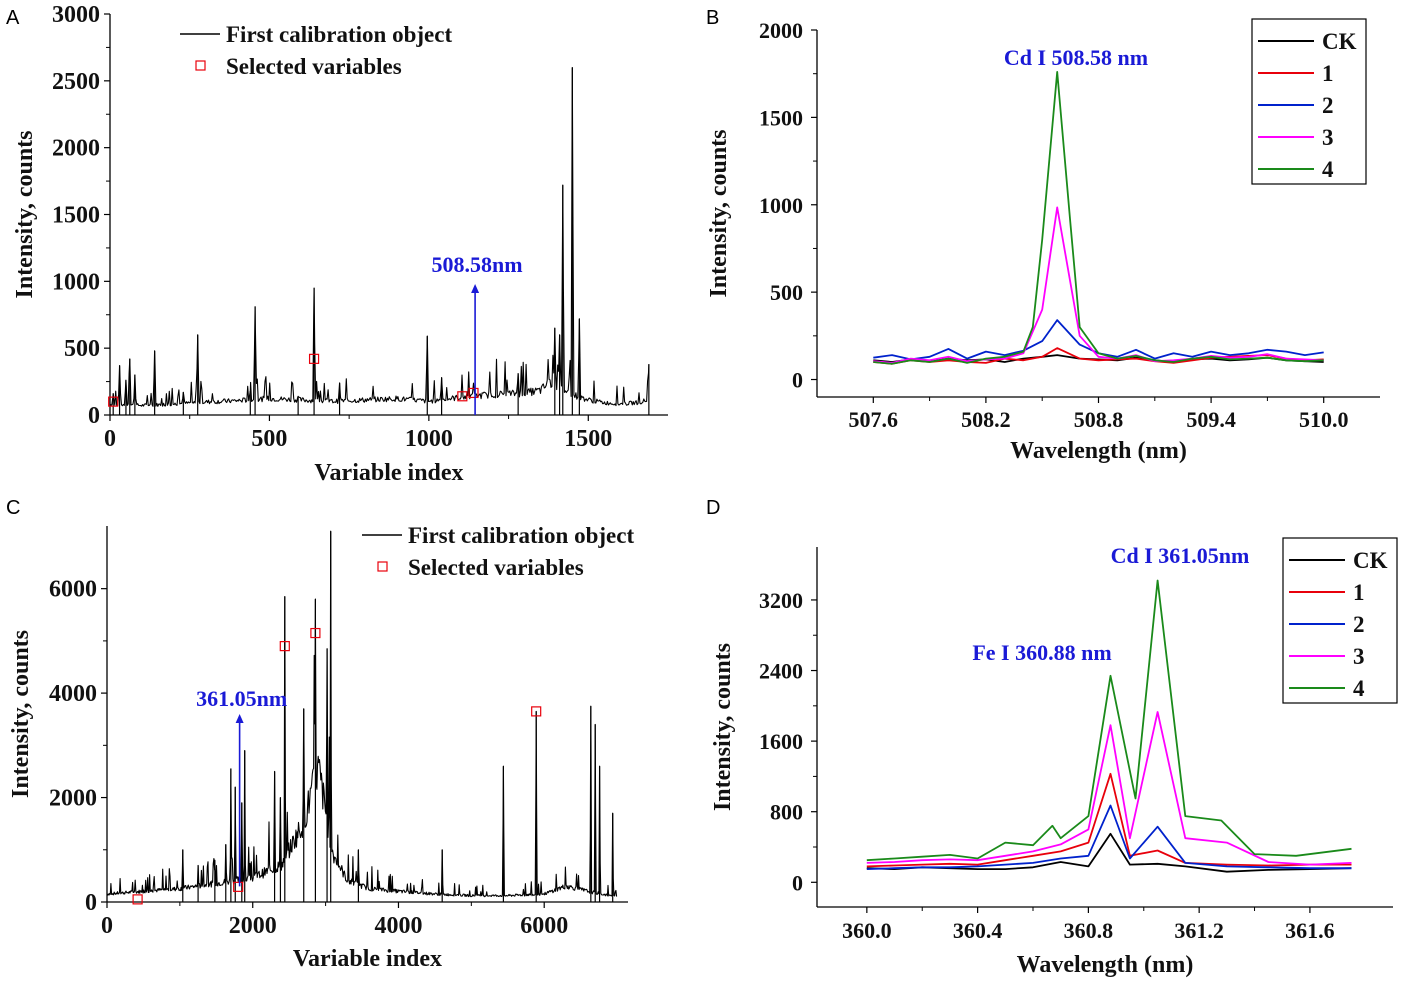  What do you see at coordinates (986, 419) in the screenshot?
I see `x-tick-label: 508.2` at bounding box center [986, 419].